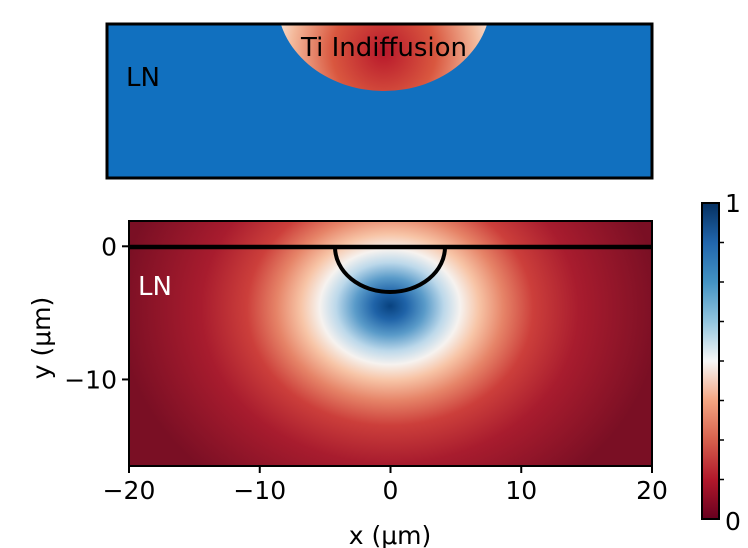 This screenshot has width=748, height=548. I want to click on colorbar-ticks, so click(721, 361).